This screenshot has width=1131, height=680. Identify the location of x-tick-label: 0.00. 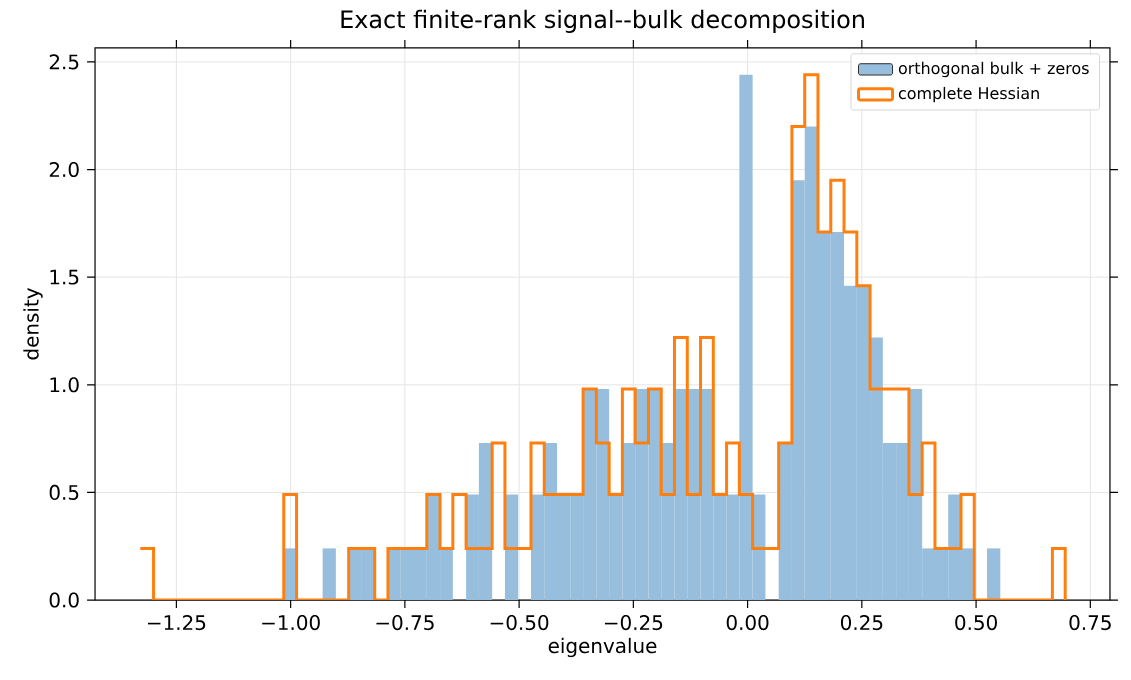
(747, 623).